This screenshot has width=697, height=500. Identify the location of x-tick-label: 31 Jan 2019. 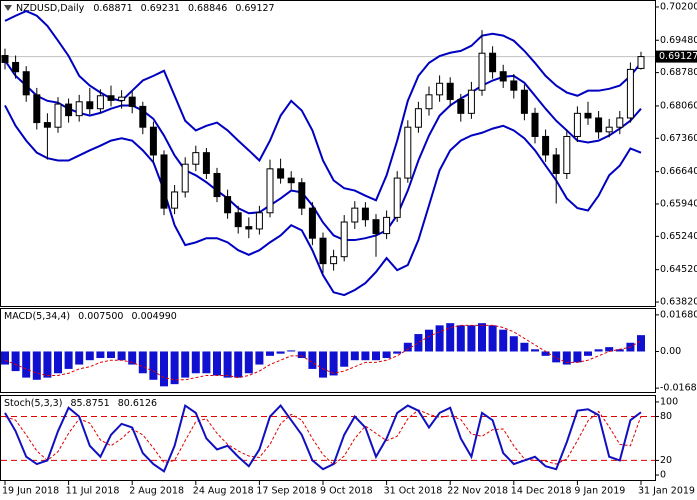
(666, 491).